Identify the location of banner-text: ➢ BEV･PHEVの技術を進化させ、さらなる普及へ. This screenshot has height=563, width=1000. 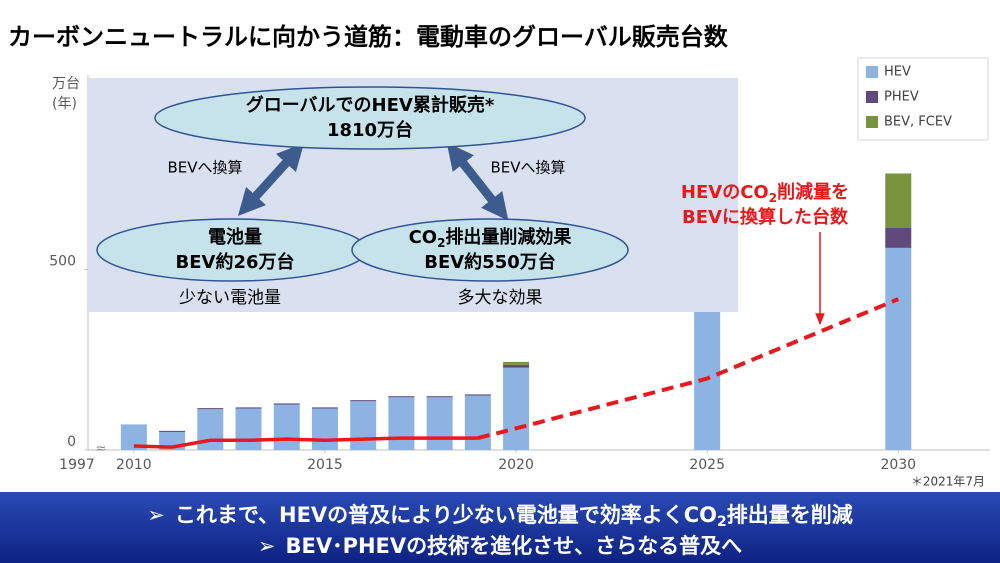
(500, 546).